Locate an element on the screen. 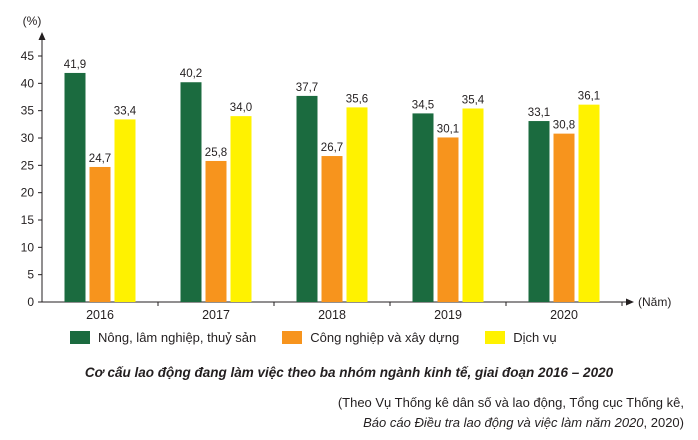 Image resolution: width=698 pixels, height=440 pixels. y-tick-label: 35 is located at coordinates (28, 111).